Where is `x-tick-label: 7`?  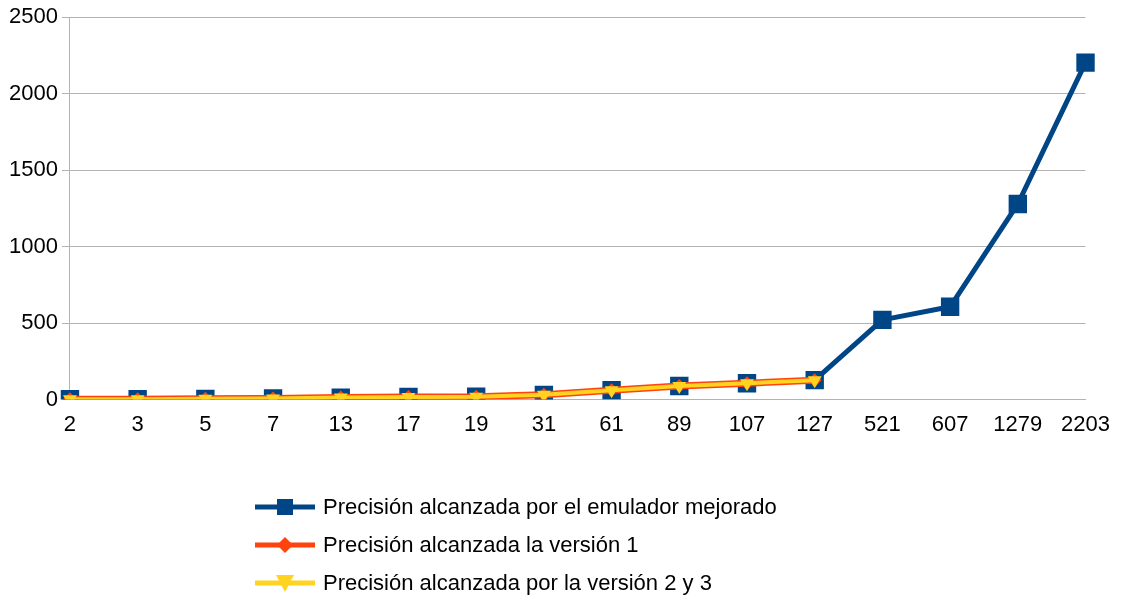
x-tick-label: 7 is located at coordinates (273, 423).